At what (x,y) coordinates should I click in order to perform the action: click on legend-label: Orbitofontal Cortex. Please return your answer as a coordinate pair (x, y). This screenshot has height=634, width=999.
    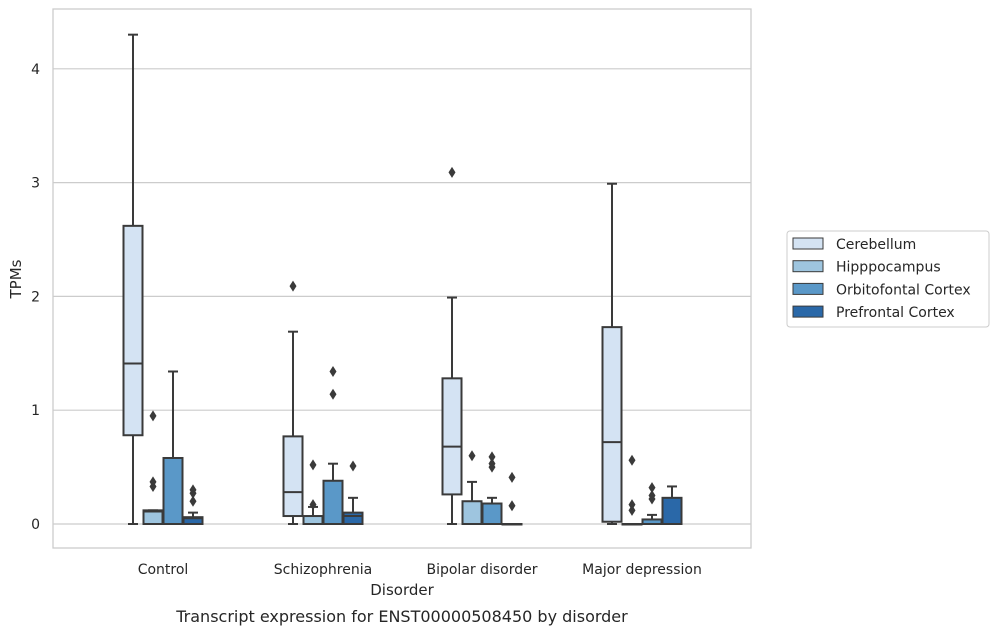
    Looking at the image, I should click on (903, 290).